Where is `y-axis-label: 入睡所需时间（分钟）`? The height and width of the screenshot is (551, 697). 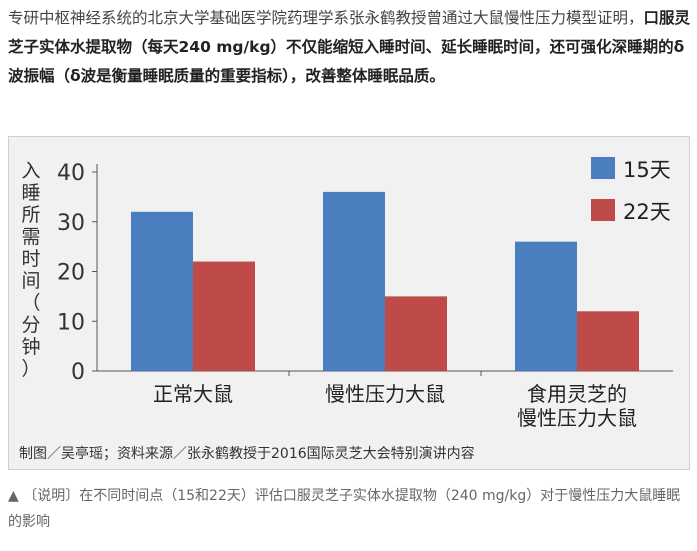
y-axis-label: 入睡所需时间（分钟） is located at coordinates (30, 270).